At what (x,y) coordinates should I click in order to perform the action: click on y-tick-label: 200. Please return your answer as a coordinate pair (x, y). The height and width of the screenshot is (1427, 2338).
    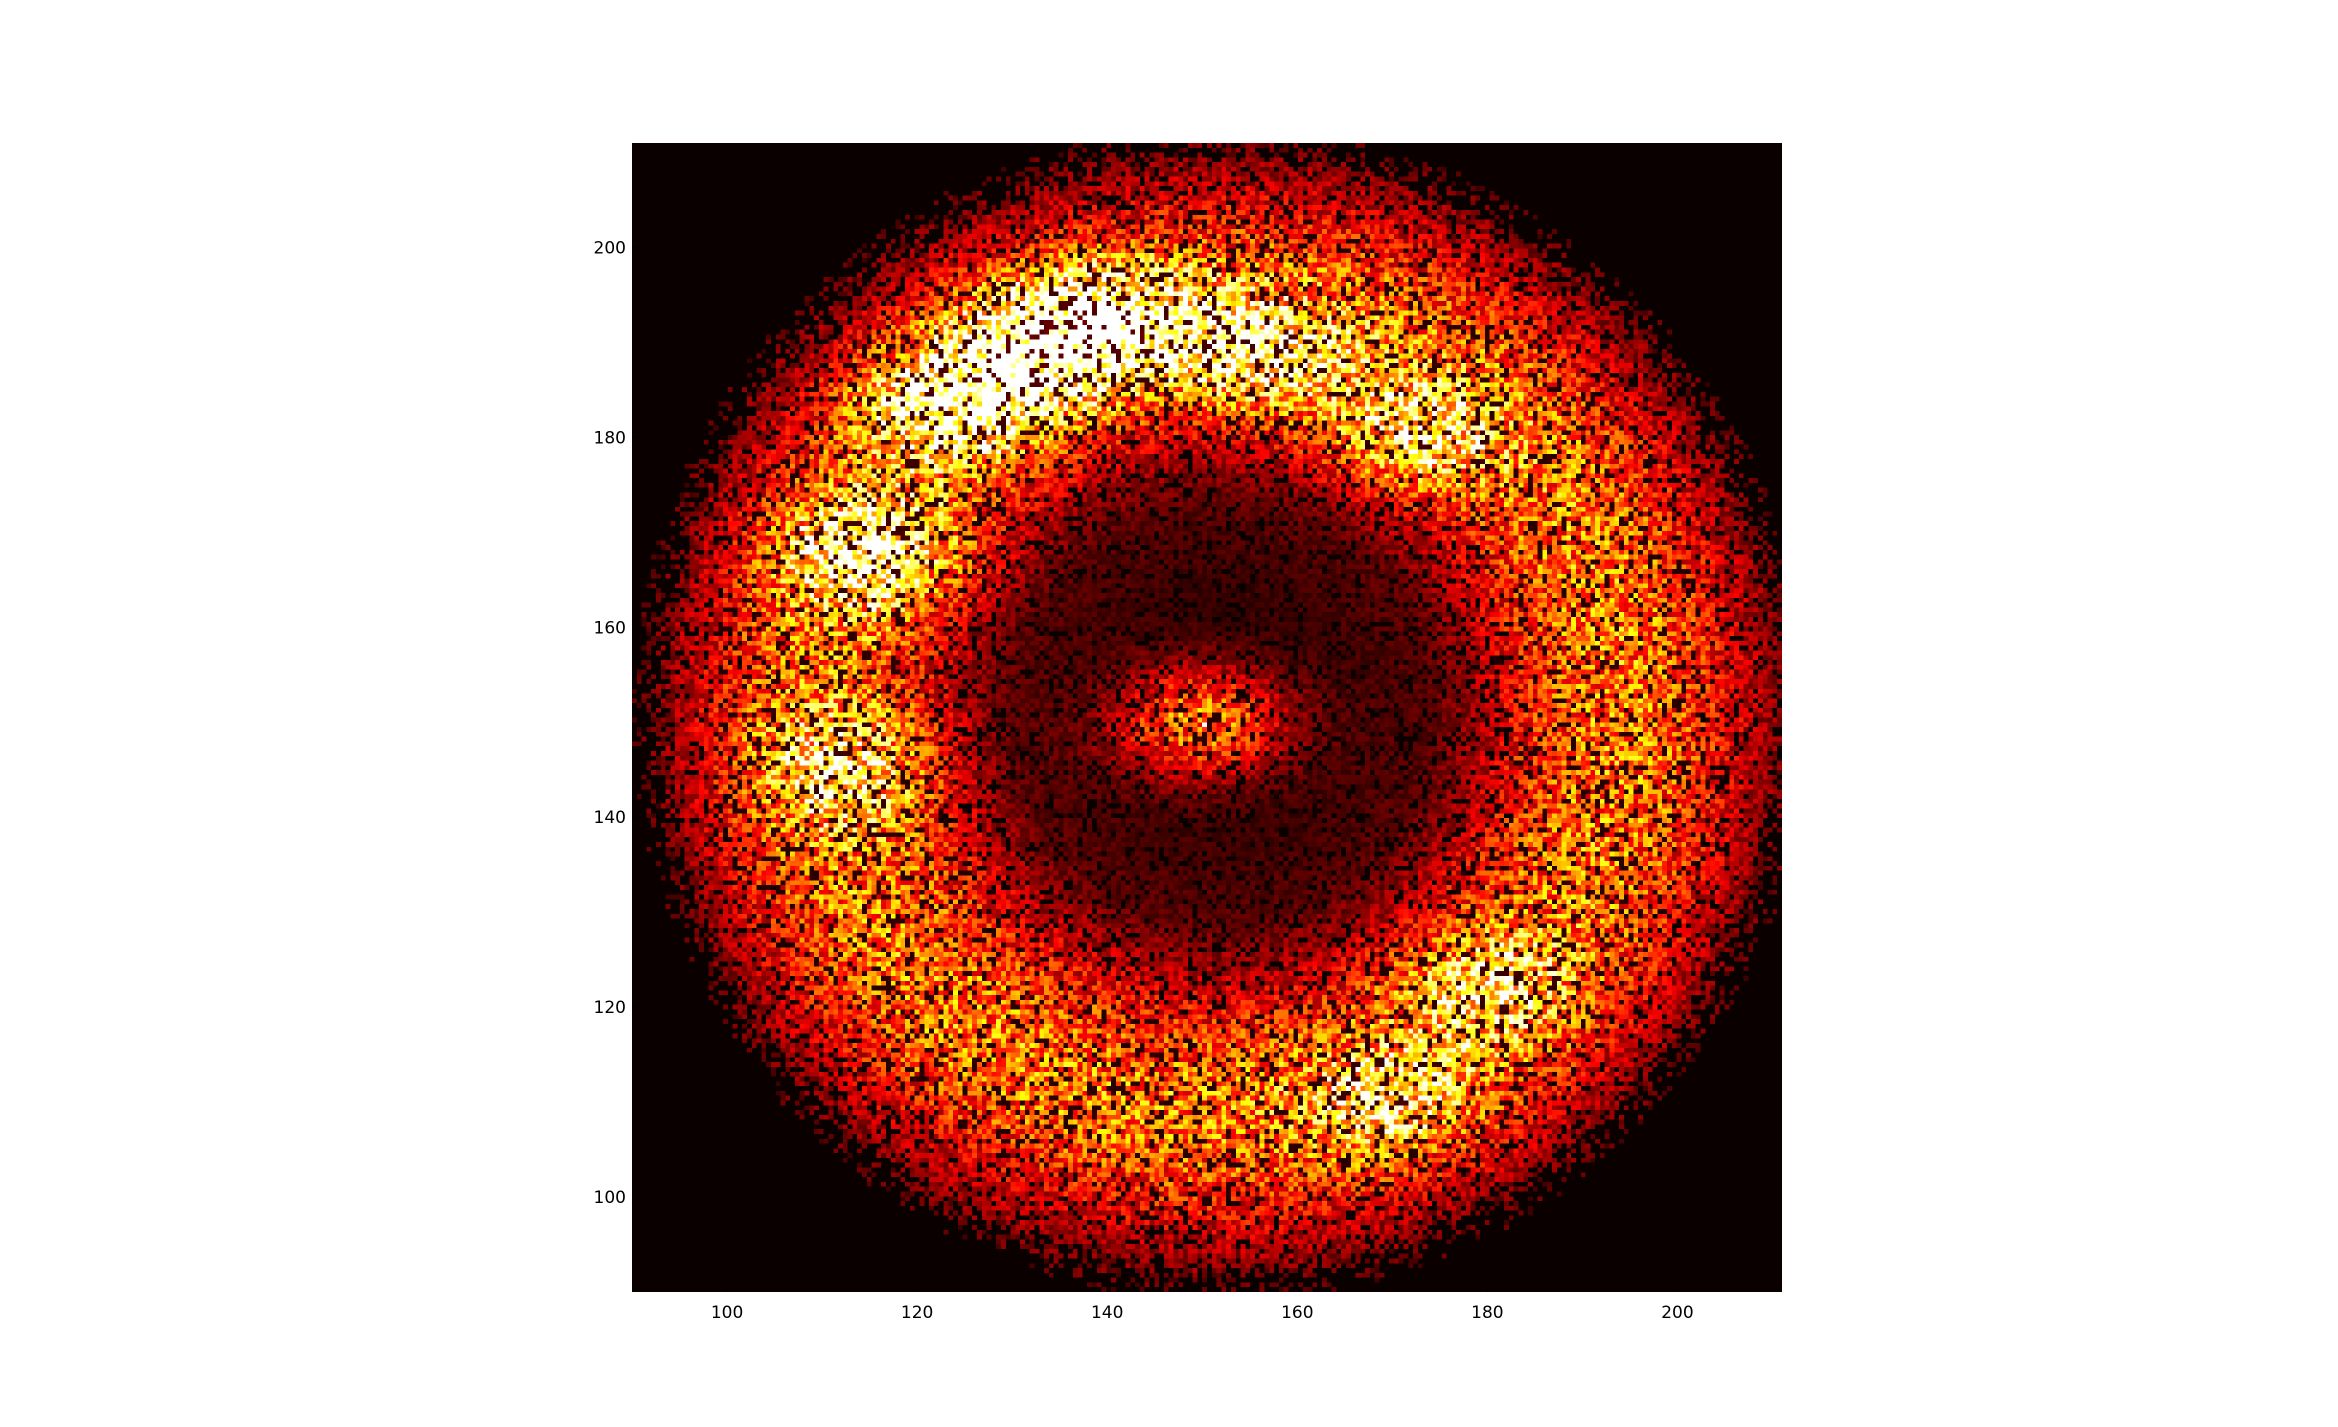
    Looking at the image, I should click on (610, 248).